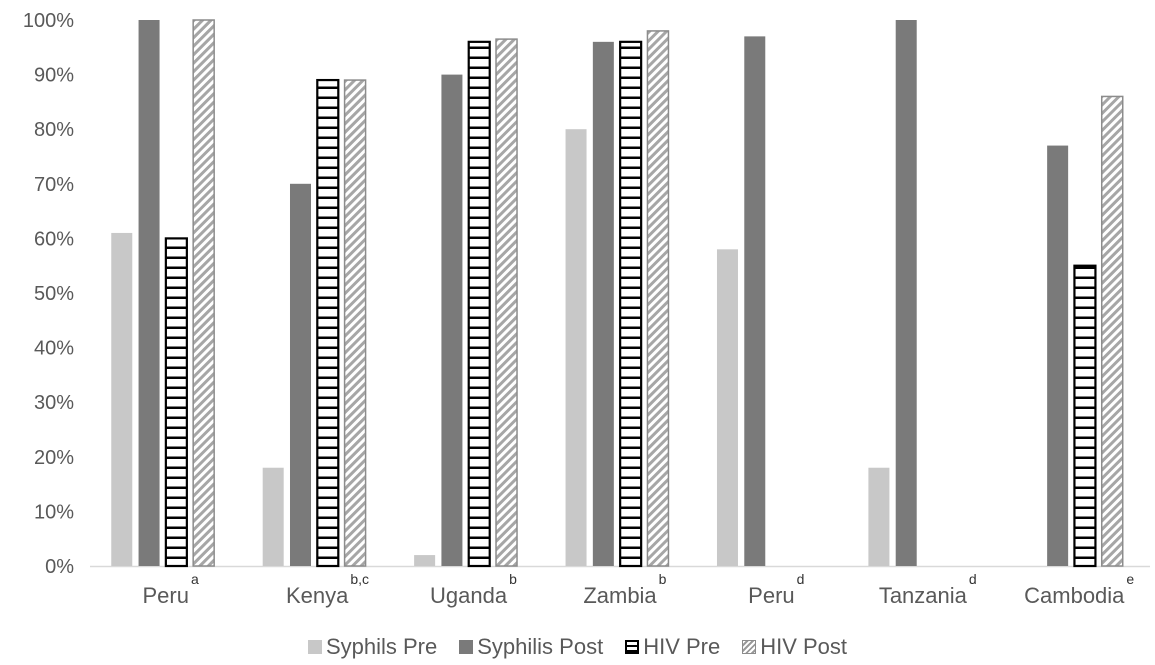 The height and width of the screenshot is (665, 1155). Describe the element at coordinates (54, 512) in the screenshot. I see `y-tick-label: 10%` at that location.